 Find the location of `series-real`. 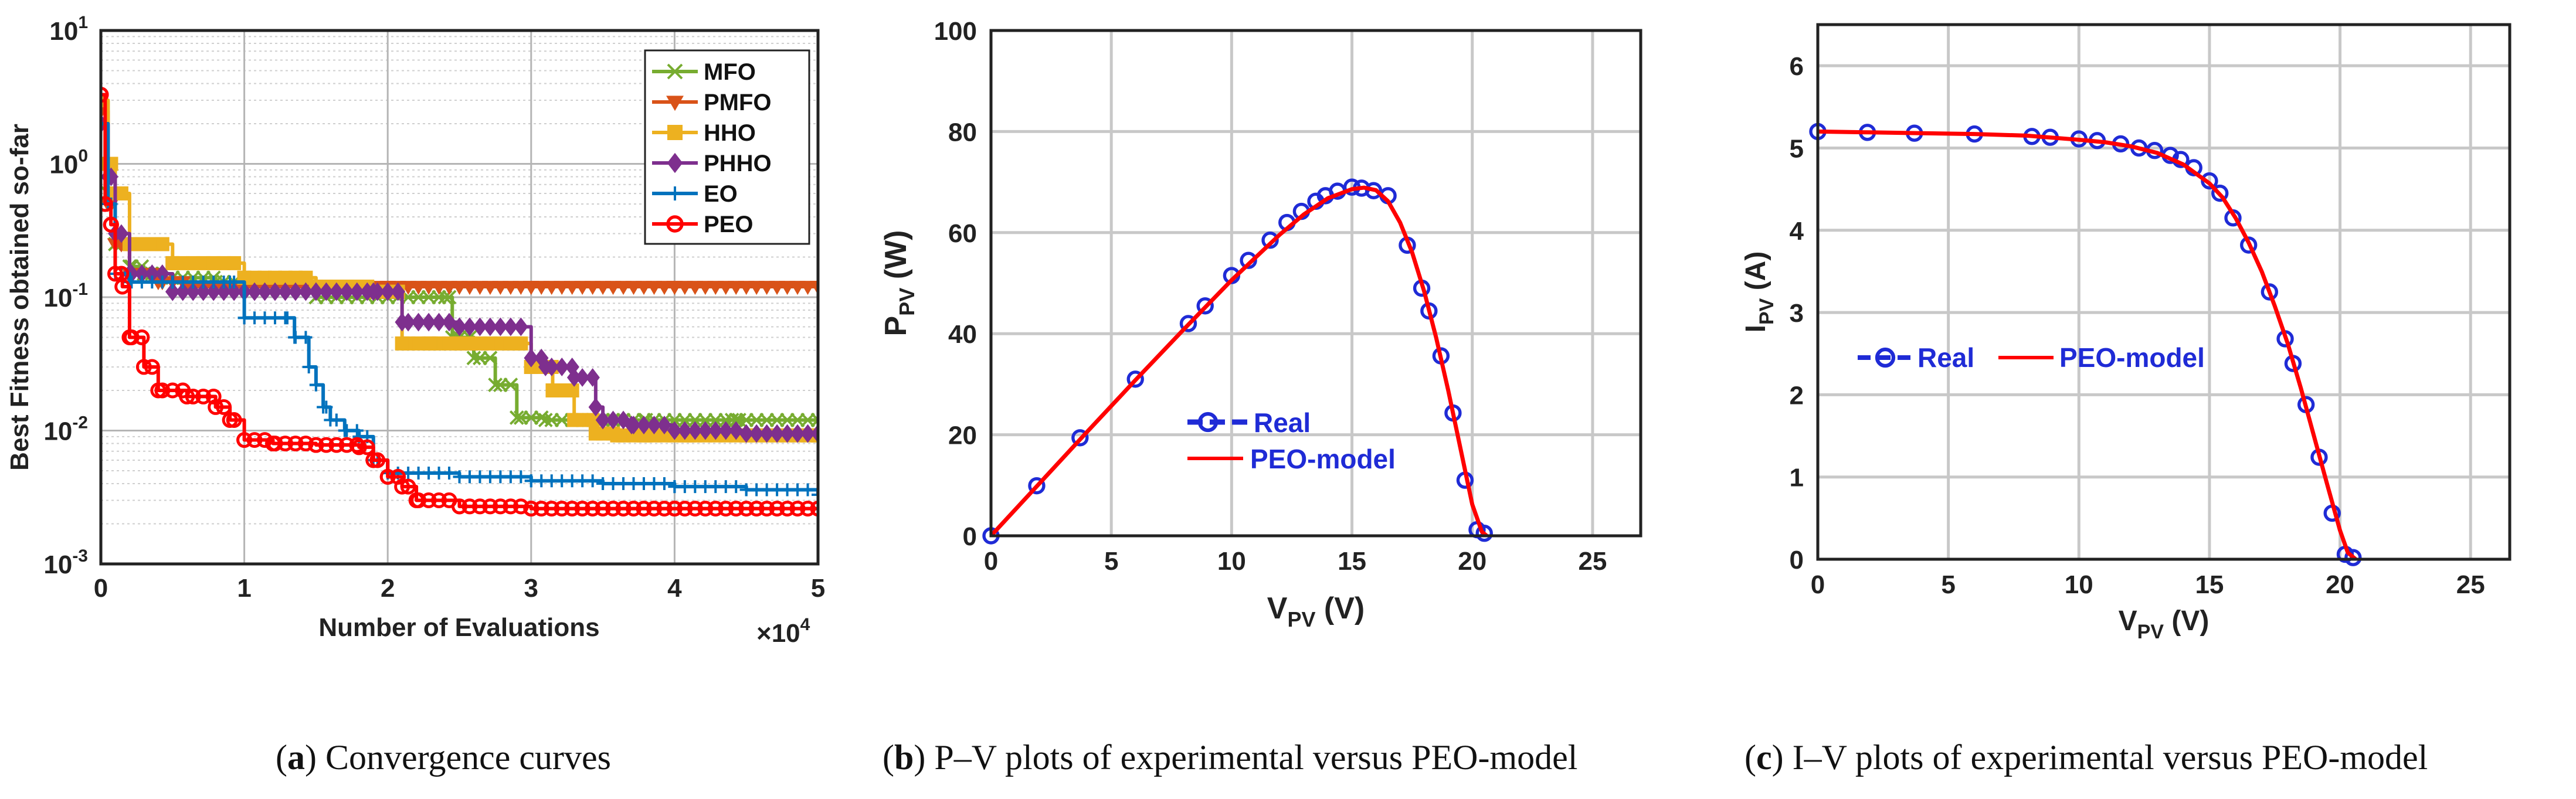

series-real is located at coordinates (1237, 361).